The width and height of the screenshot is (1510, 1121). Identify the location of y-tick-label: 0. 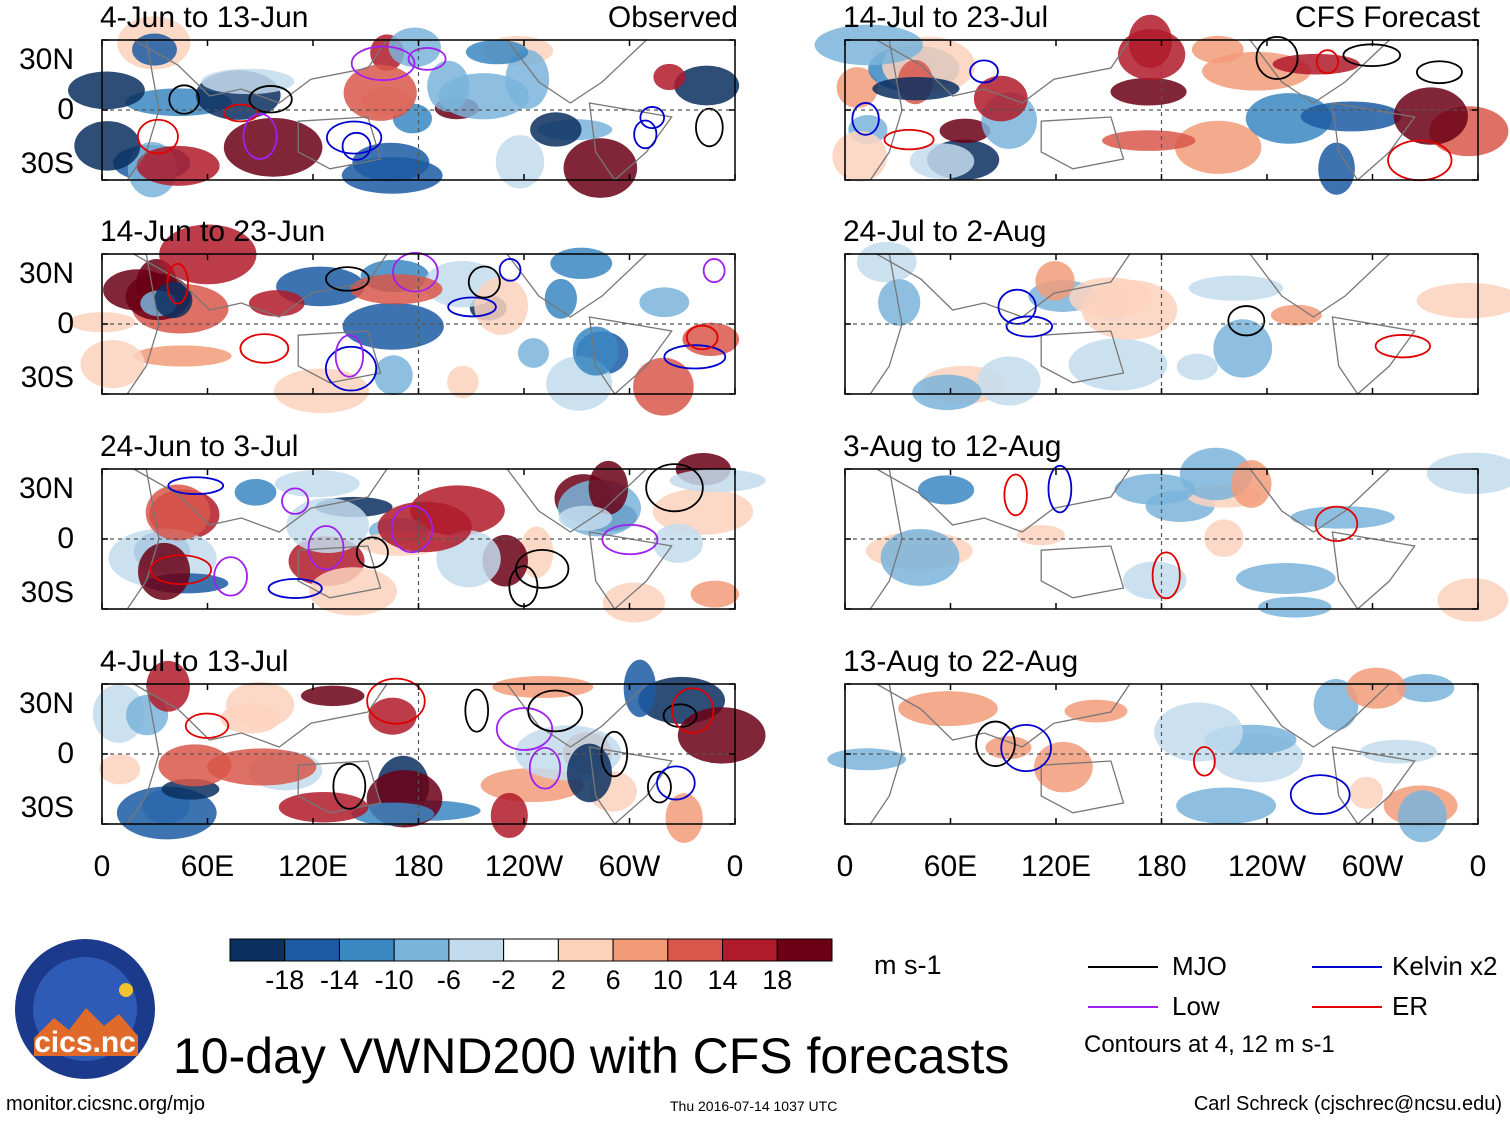
(65, 109).